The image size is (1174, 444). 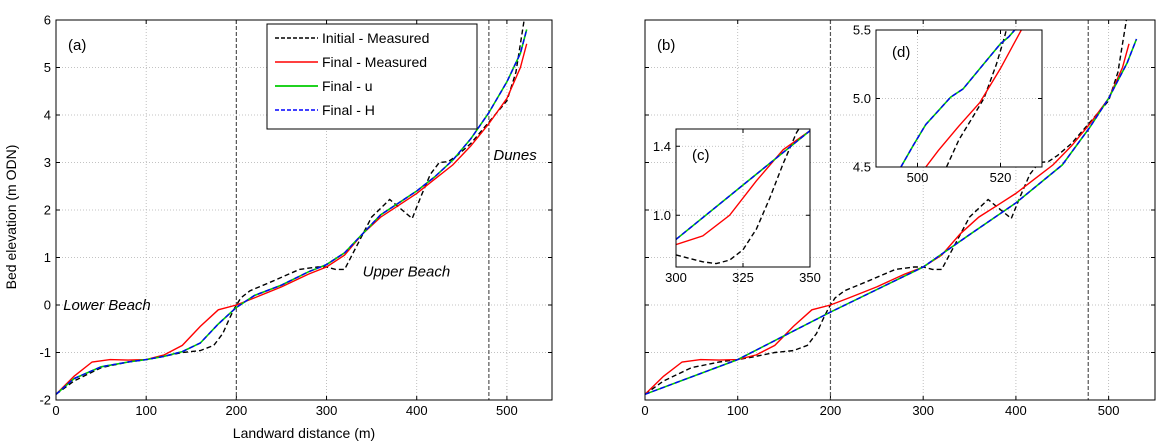 I want to click on legend-label-final-h: Final - H, so click(x=348, y=110).